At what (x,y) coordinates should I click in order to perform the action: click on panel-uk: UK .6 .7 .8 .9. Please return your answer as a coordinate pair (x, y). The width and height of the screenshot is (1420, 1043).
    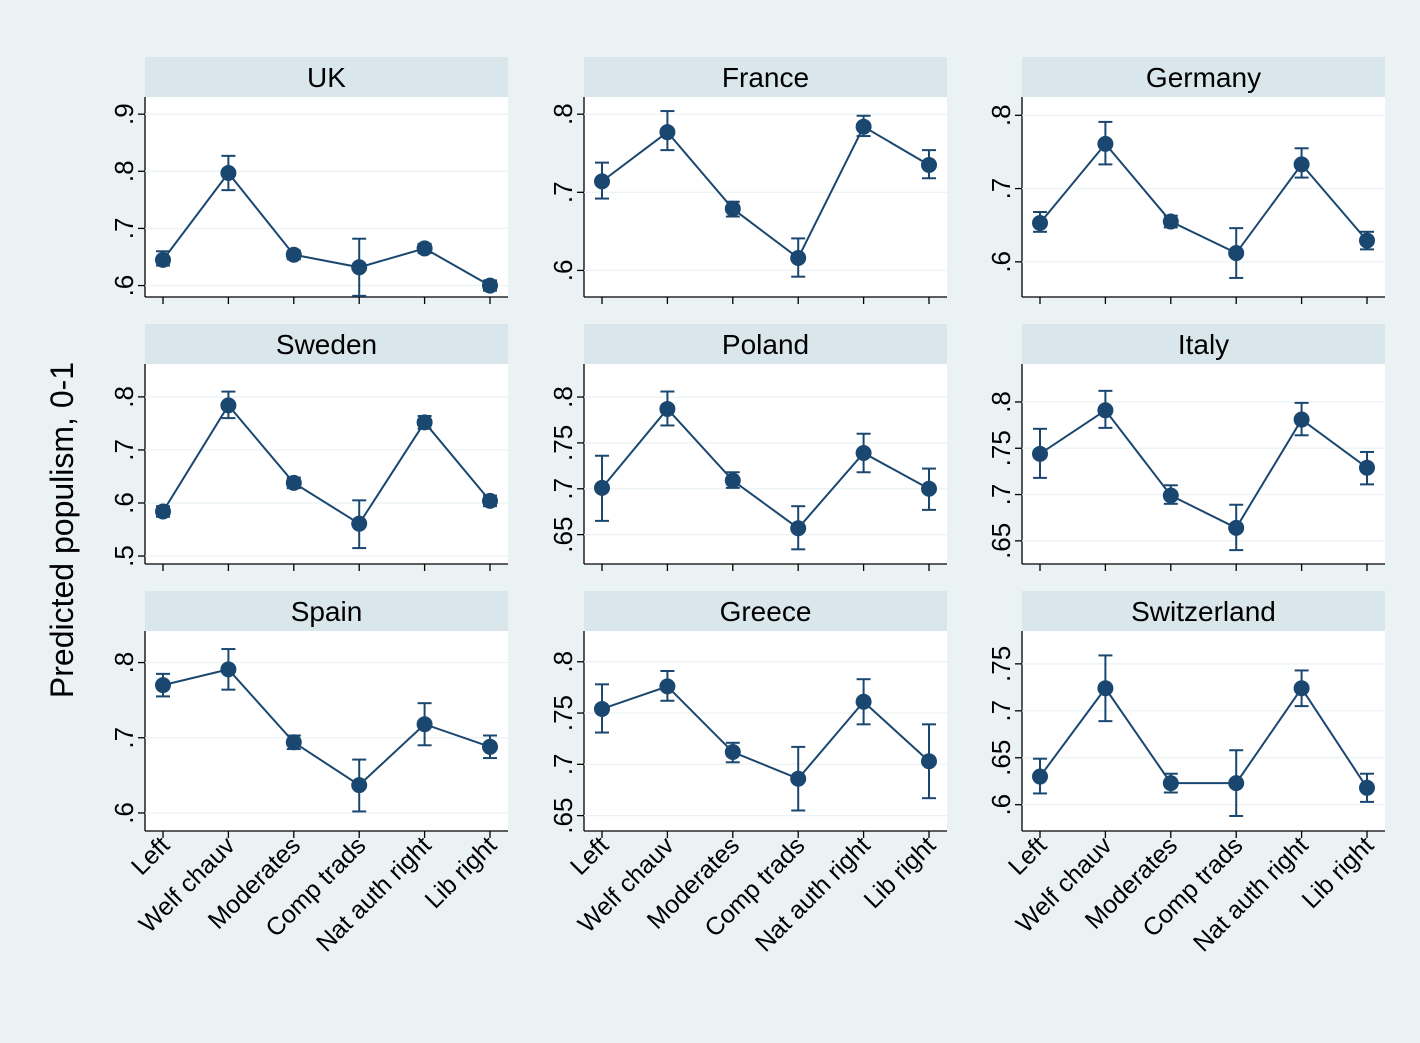
    Looking at the image, I should click on (308, 180).